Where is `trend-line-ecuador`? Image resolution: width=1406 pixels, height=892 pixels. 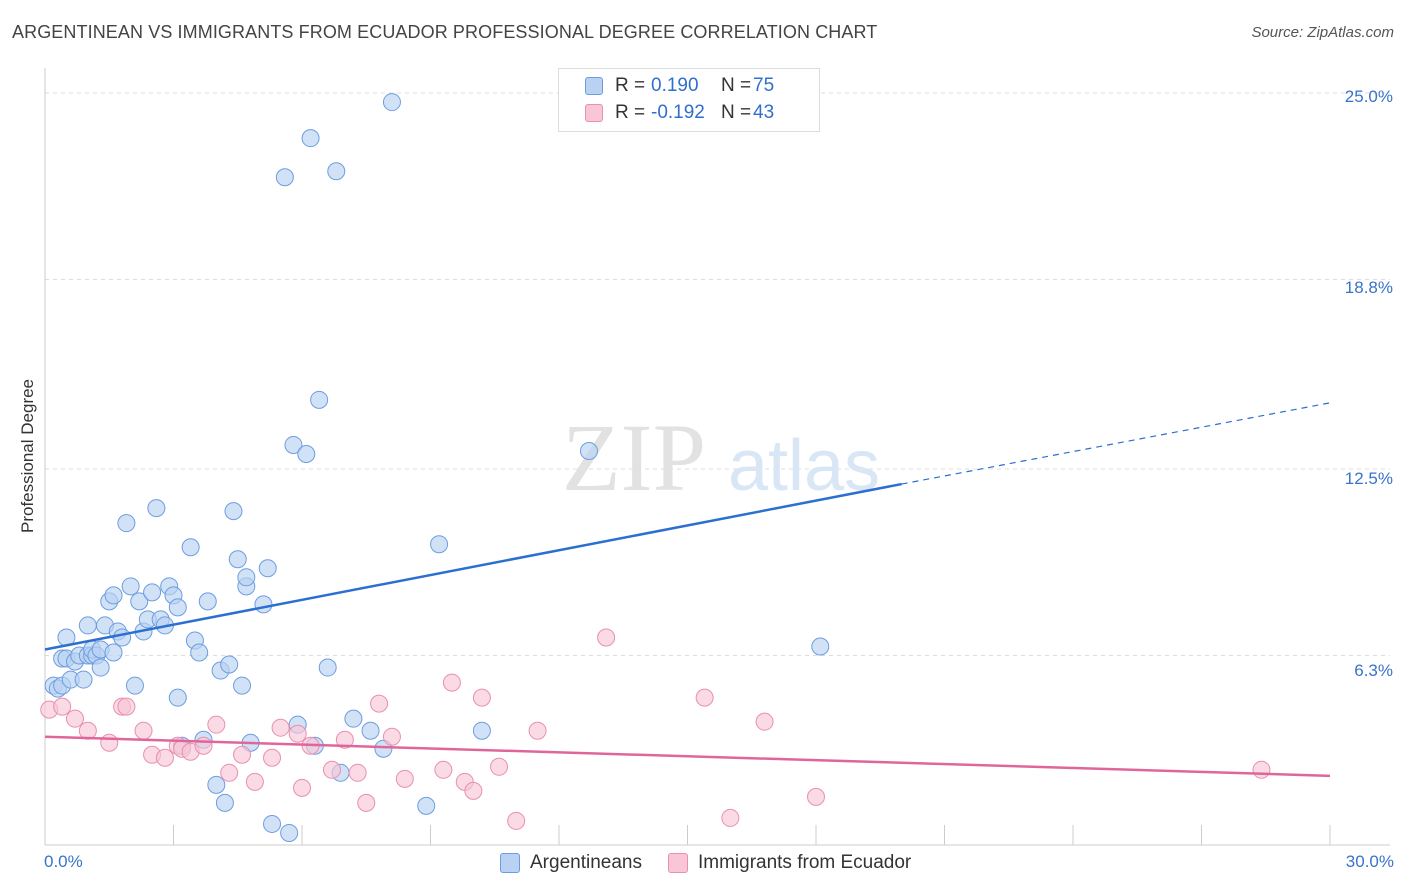
trend-line-ecuador is located at coordinates (687, 756).